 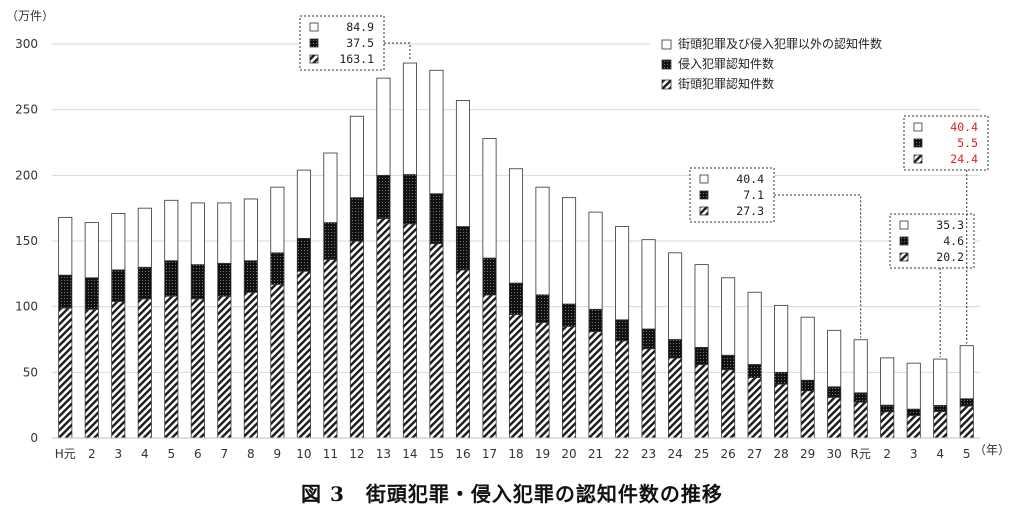 I want to click on x-tick-label: 10, so click(x=303, y=454).